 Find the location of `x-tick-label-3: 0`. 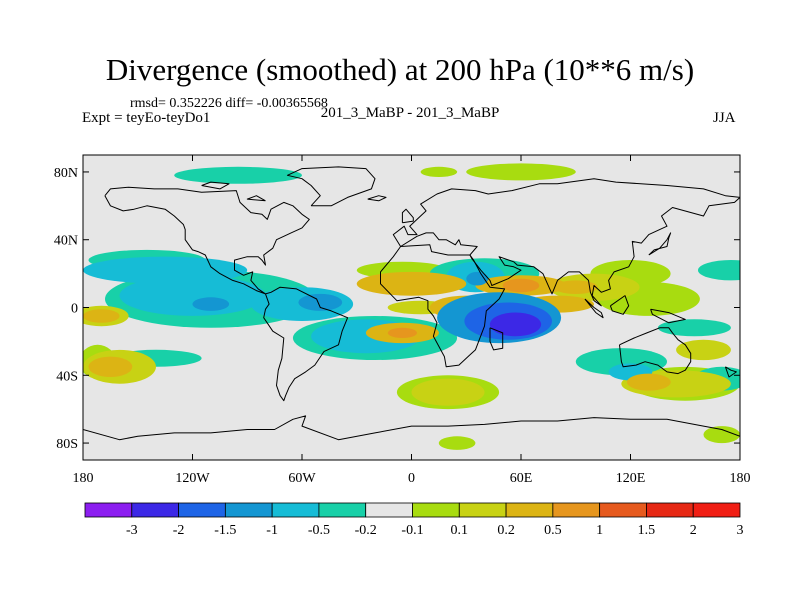

x-tick-label-3: 0 is located at coordinates (411, 478).